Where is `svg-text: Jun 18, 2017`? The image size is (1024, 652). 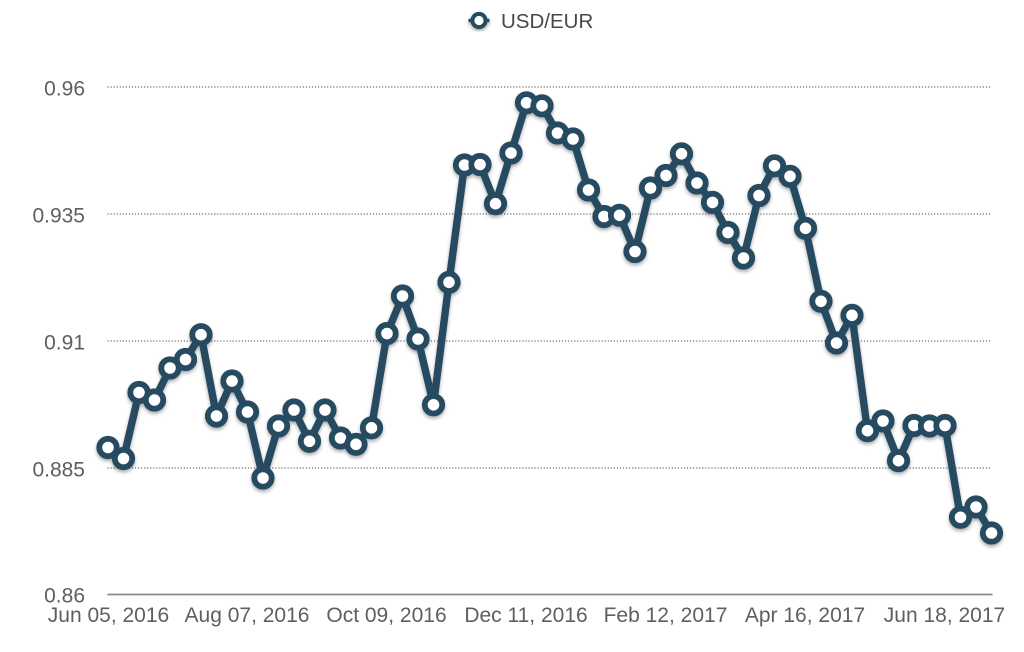
svg-text: Jun 18, 2017 is located at coordinates (944, 615).